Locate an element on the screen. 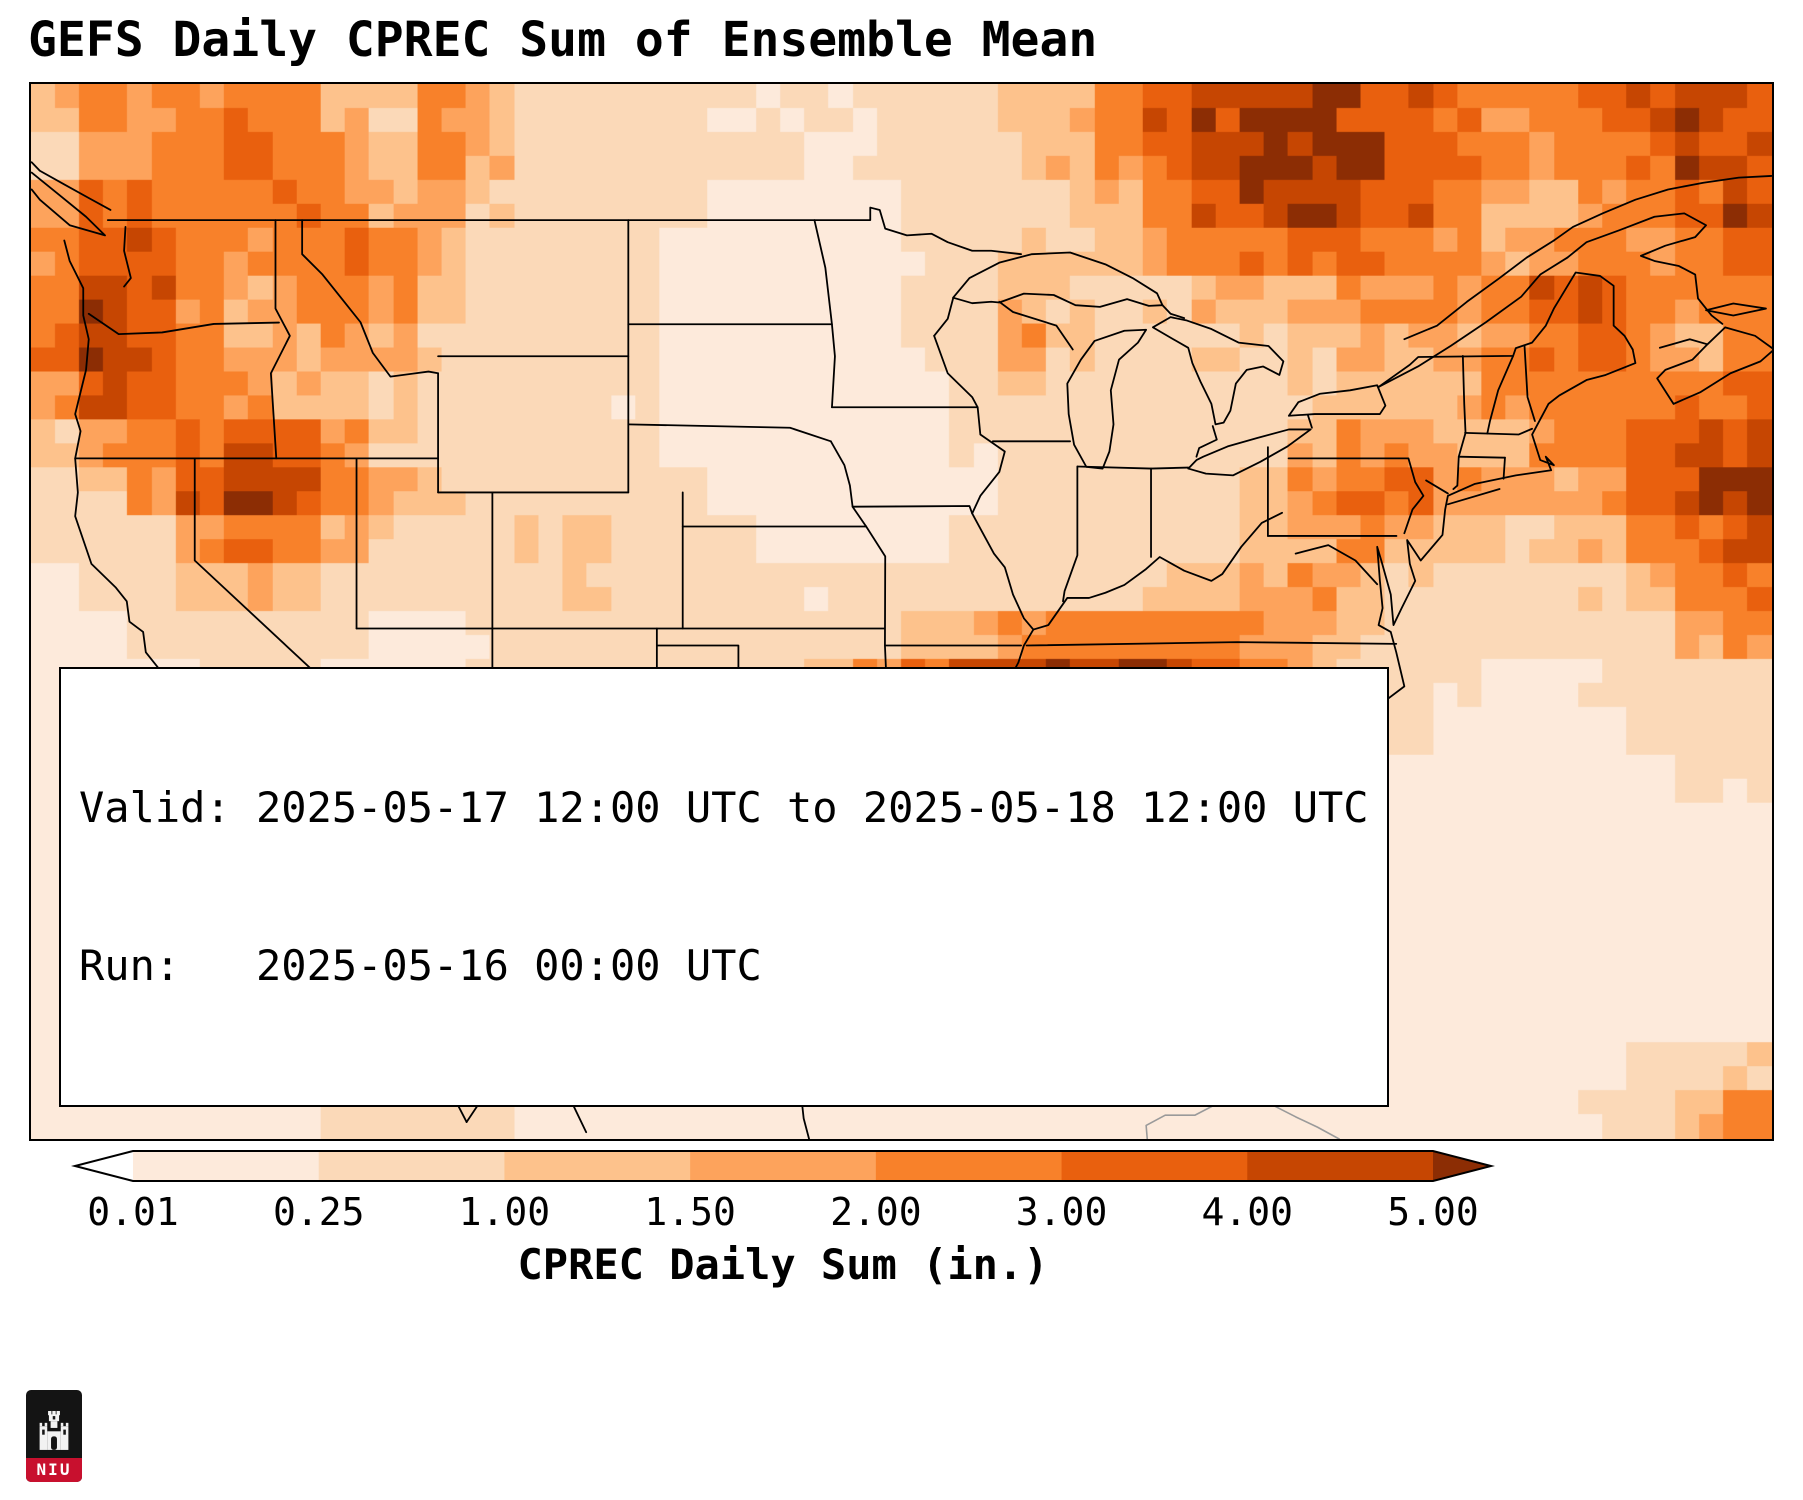  colorbar is located at coordinates (783, 1166).